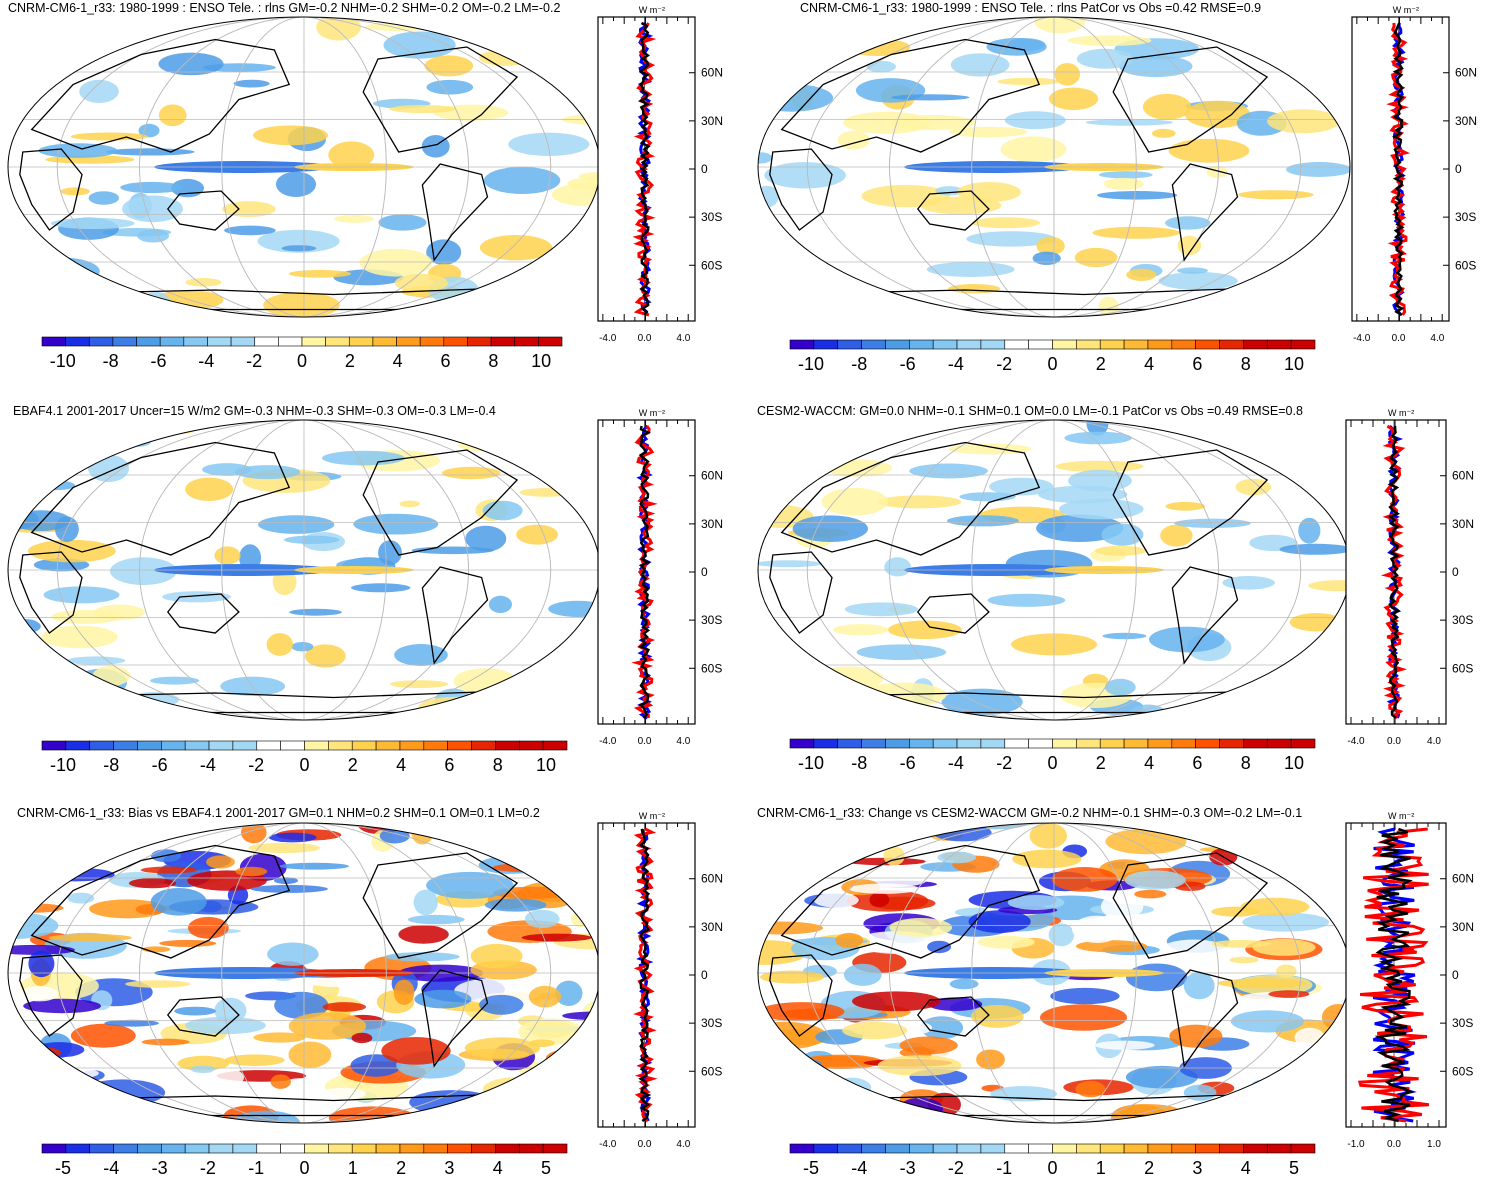  Describe the element at coordinates (158, 361) in the screenshot. I see `colorbar-label: -6` at that location.